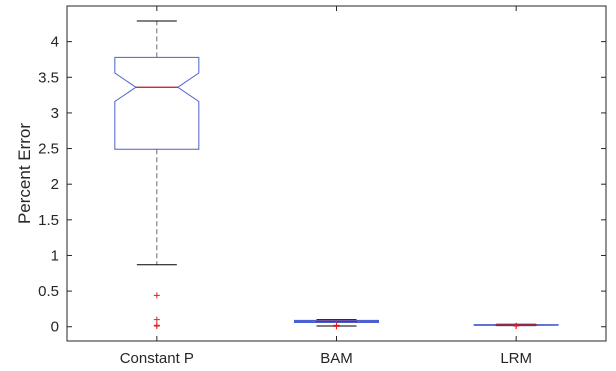 Image resolution: width=616 pixels, height=371 pixels. What do you see at coordinates (48, 149) in the screenshot?
I see `y-tick-label: 2.5` at bounding box center [48, 149].